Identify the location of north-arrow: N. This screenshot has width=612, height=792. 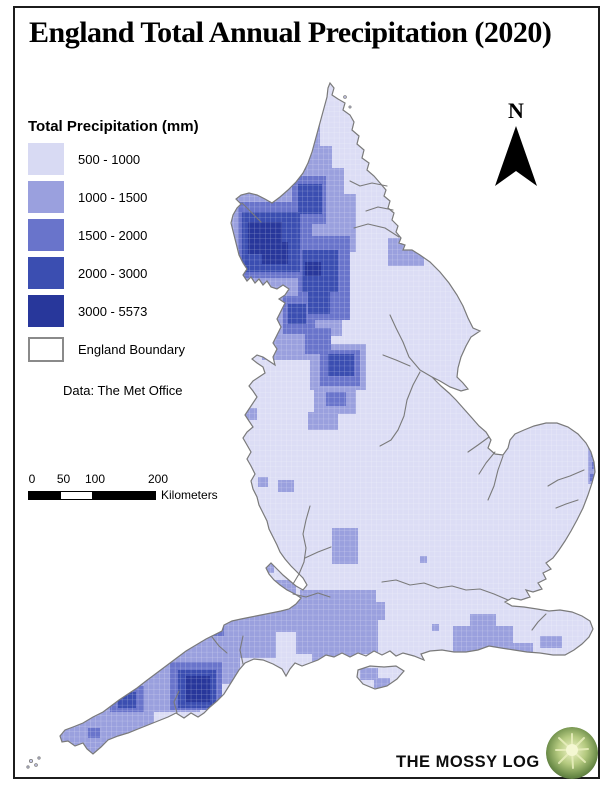
(516, 146).